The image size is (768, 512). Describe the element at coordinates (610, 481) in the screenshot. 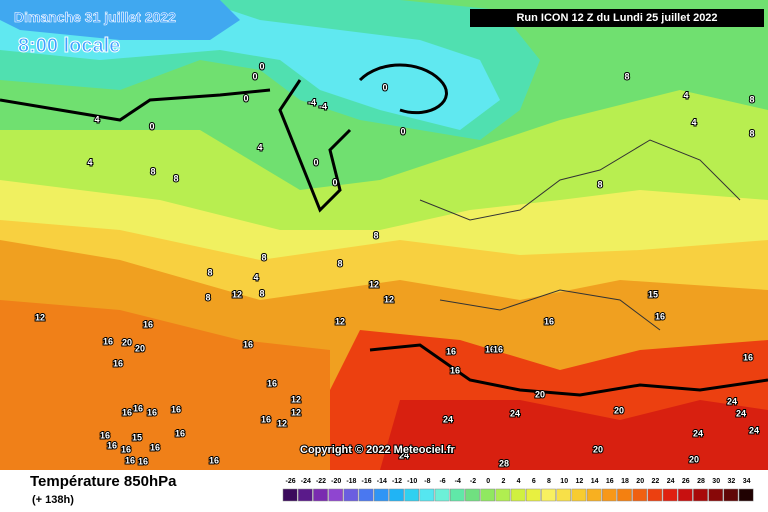

I see `colorbar-tick: 16` at that location.